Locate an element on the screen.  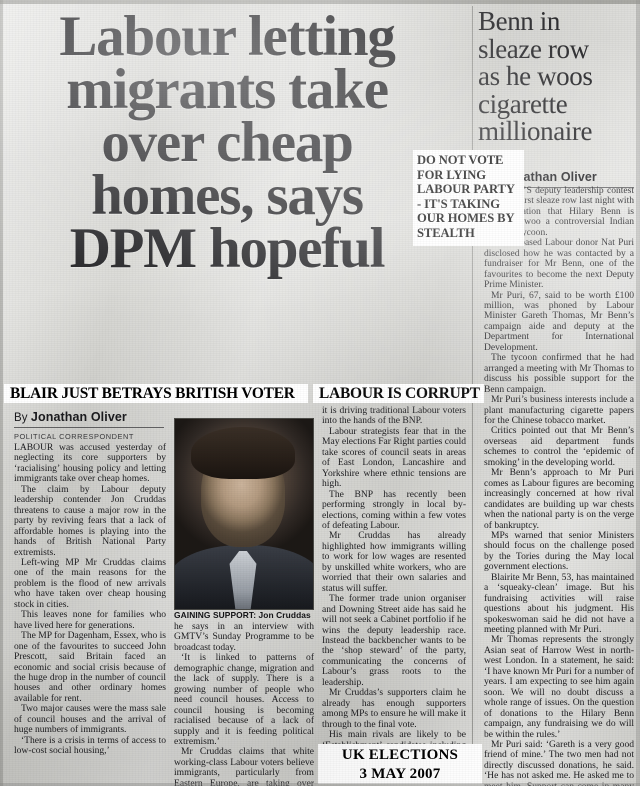
main-byline-prefix: By is located at coordinates (21, 418).